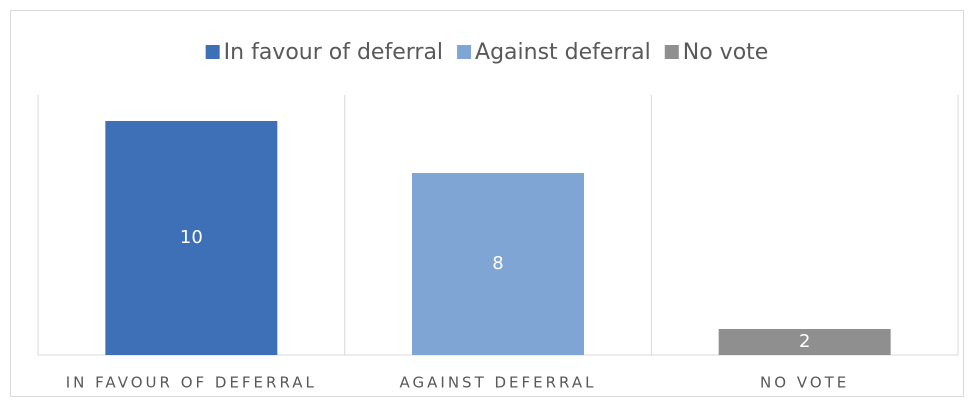 Image resolution: width=974 pixels, height=409 pixels. Describe the element at coordinates (333, 52) in the screenshot. I see `legend-label: In favour of deferral` at that location.